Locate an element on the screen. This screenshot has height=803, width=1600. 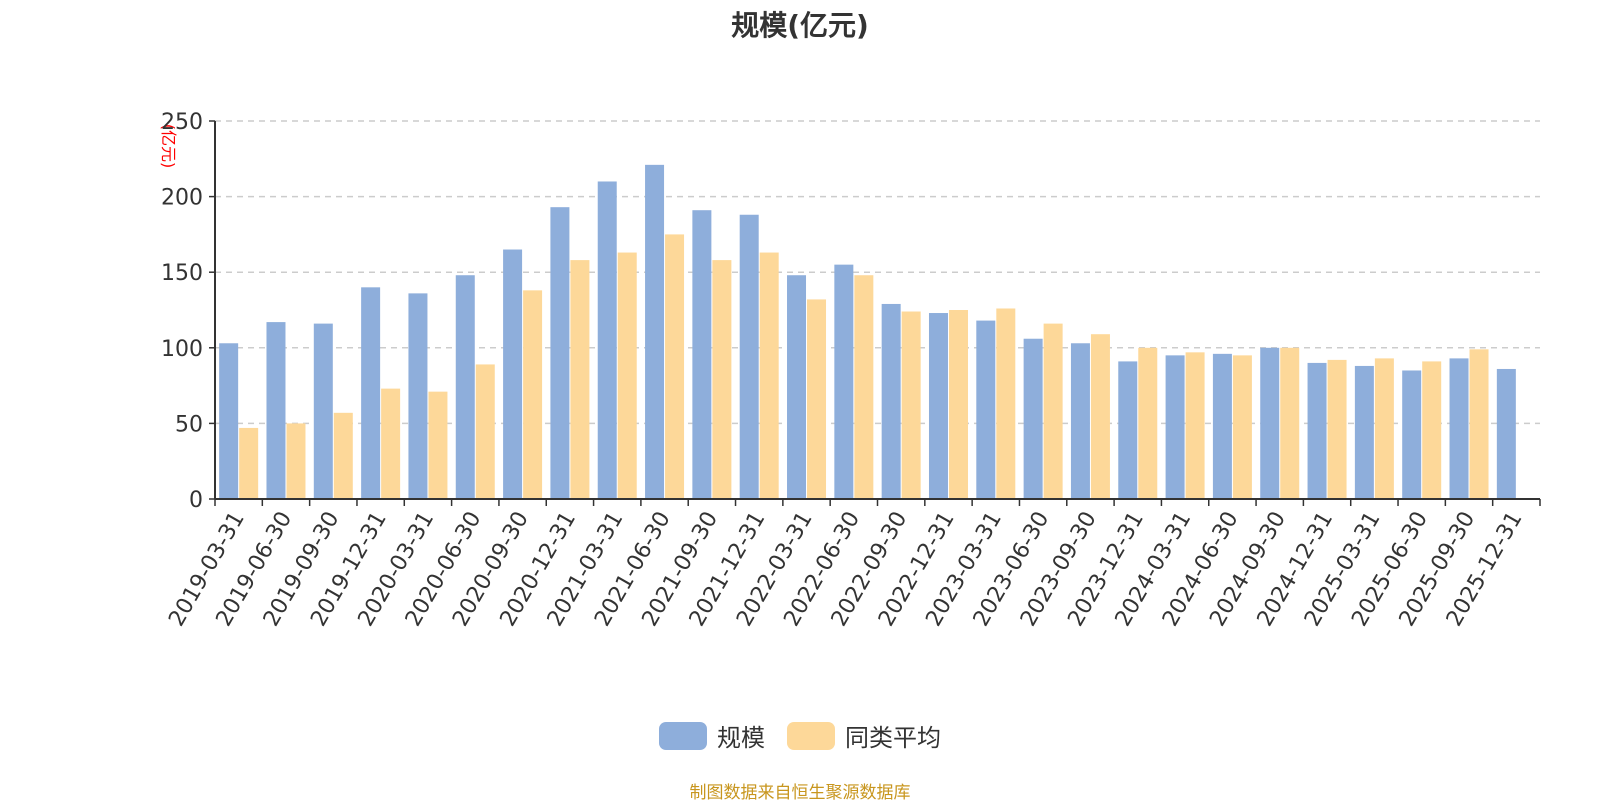
y-axis-unit-label: (亿元) is located at coordinates (168, 146).